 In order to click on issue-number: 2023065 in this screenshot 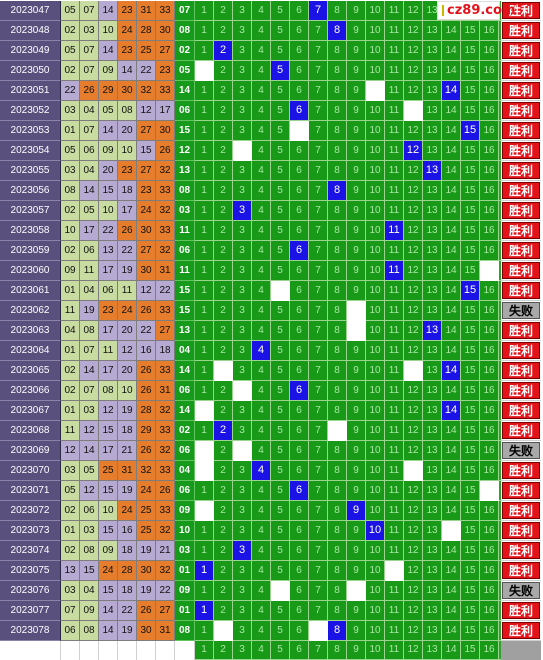, I will do `click(30, 371)`.